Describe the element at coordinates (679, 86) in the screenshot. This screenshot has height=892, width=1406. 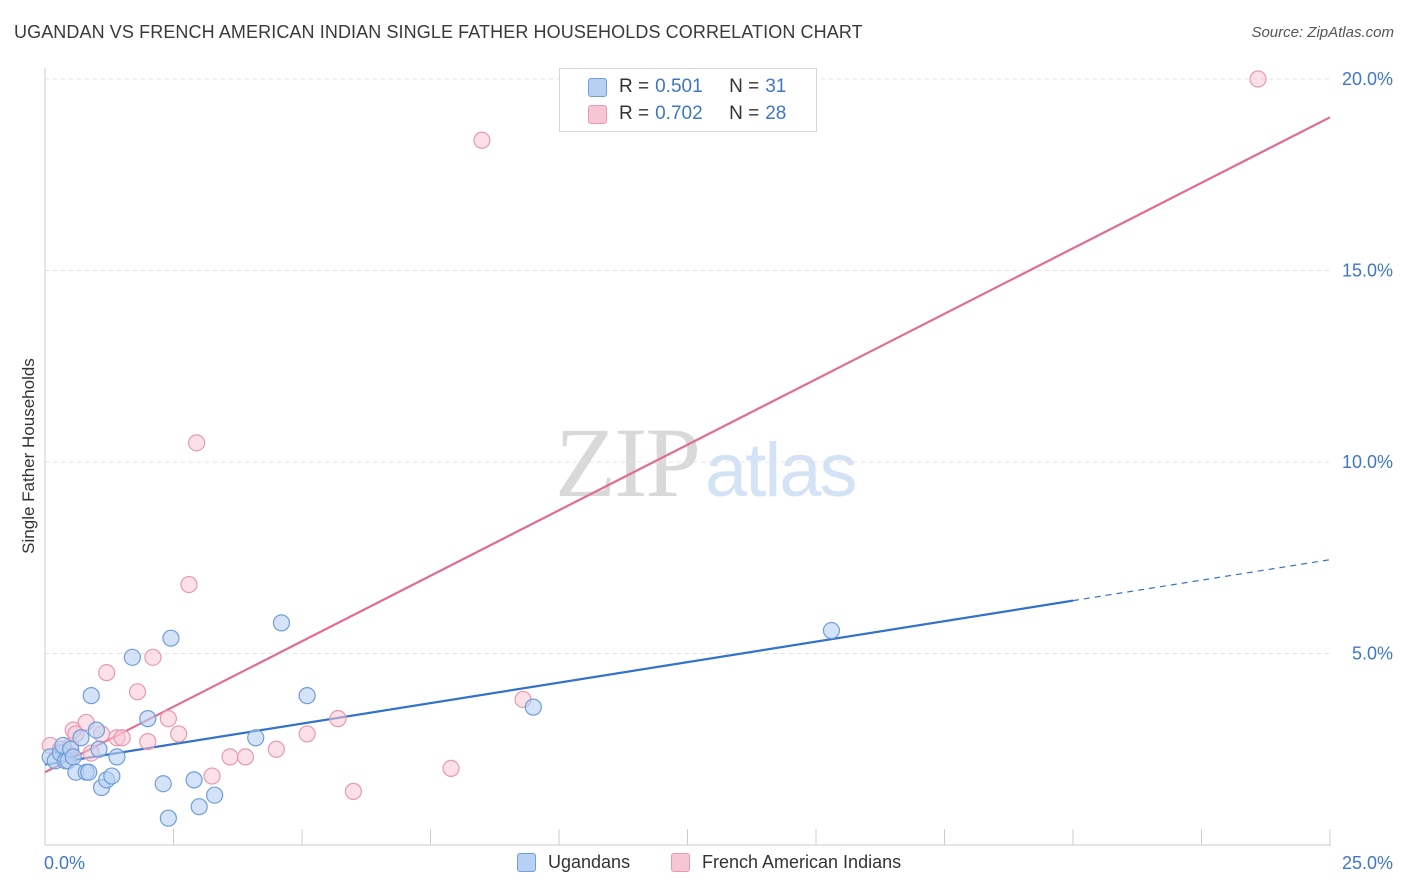
I see `legend-r-value: 0.501` at that location.